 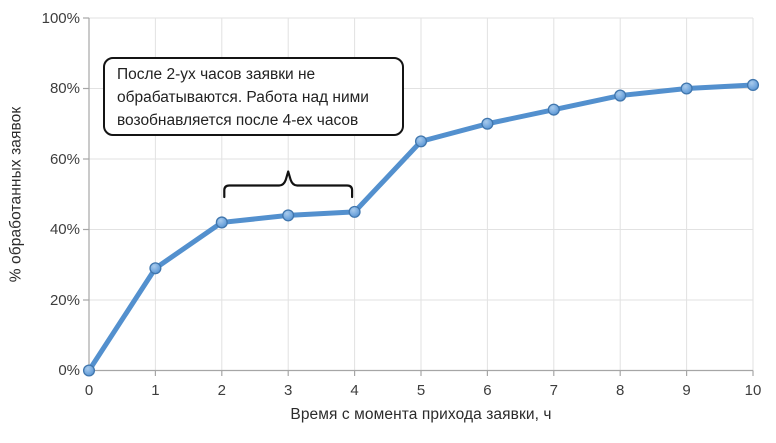 I want to click on y-tick-label: 0%, so click(x=69, y=370).